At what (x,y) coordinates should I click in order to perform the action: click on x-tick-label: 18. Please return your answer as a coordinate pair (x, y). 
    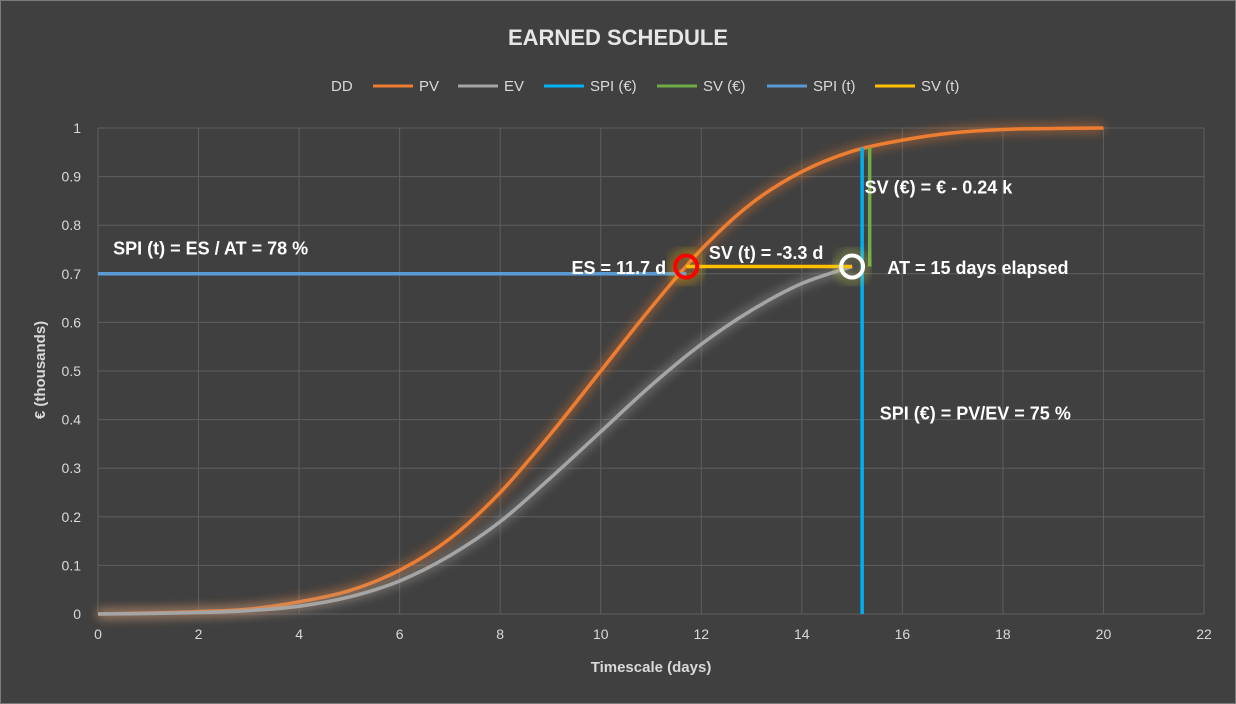
    Looking at the image, I should click on (1003, 634).